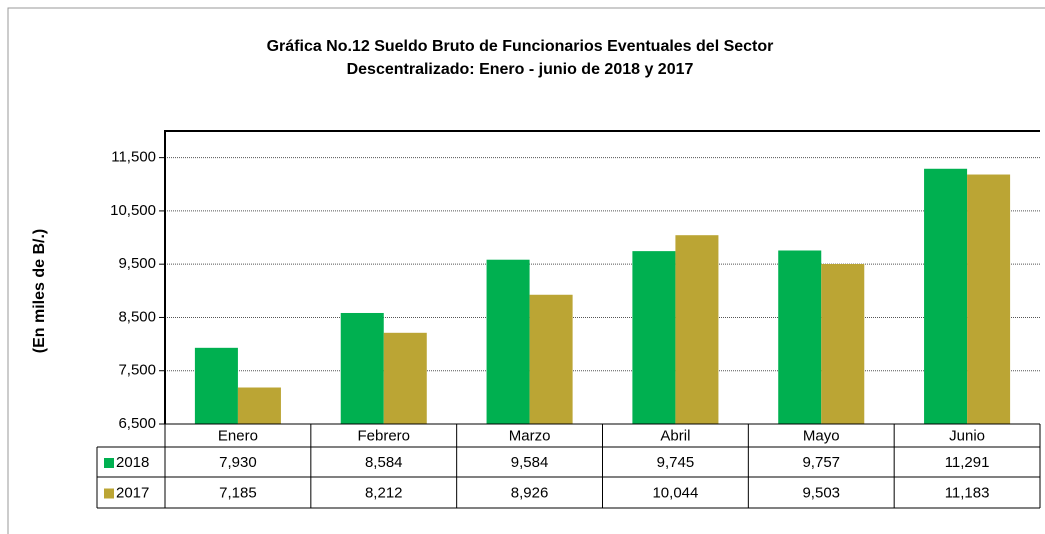 The width and height of the screenshot is (1045, 534). I want to click on x-tick-label: Marzo, so click(530, 435).